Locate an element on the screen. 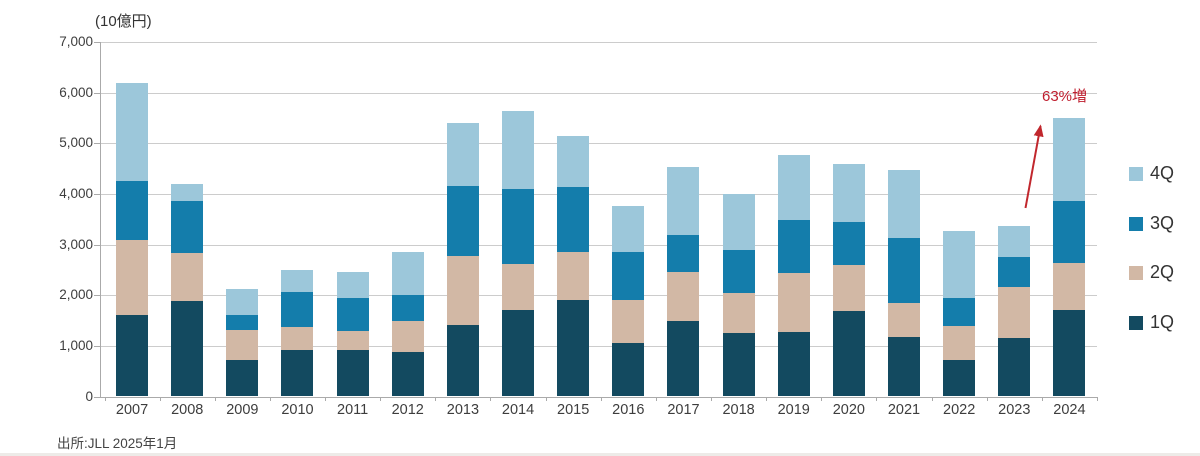 The image size is (1200, 456). legend-label-4Q: 4Q is located at coordinates (1162, 173).